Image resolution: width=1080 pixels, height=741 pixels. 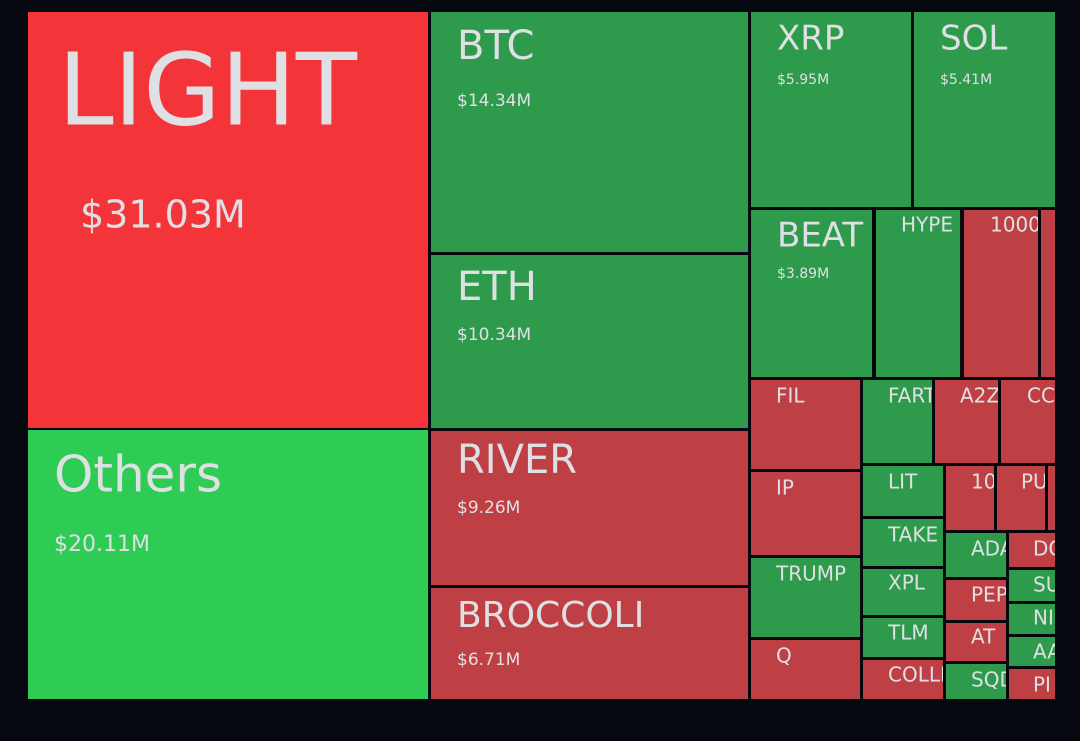 What do you see at coordinates (208, 89) in the screenshot?
I see `tile-name: LIGHT` at bounding box center [208, 89].